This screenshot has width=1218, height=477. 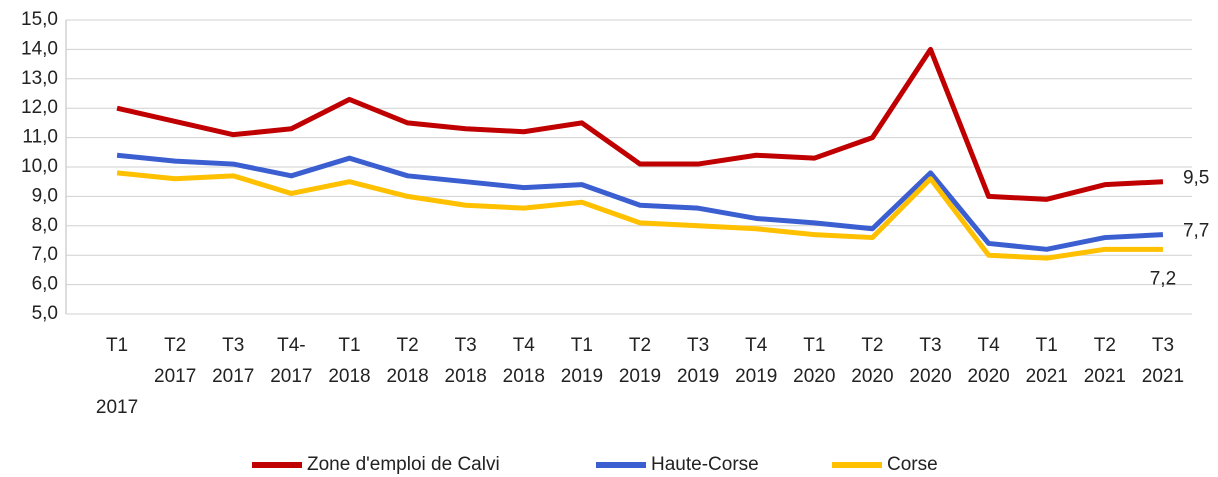 What do you see at coordinates (349, 361) in the screenshot?
I see `x-tick-label: T1 2018` at bounding box center [349, 361].